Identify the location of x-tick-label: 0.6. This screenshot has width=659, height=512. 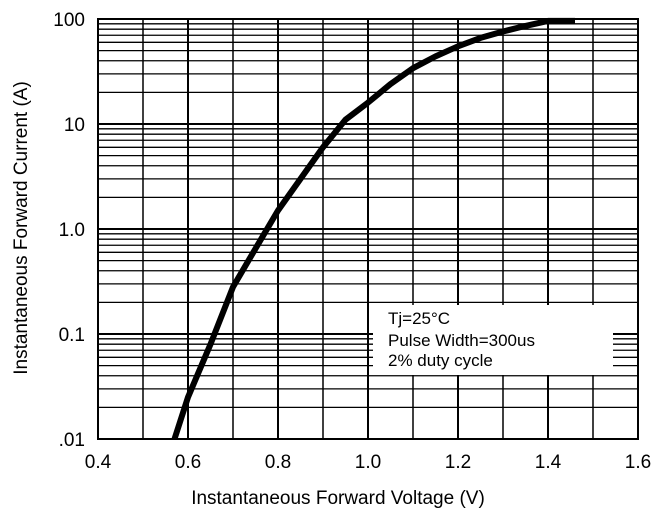
(188, 462).